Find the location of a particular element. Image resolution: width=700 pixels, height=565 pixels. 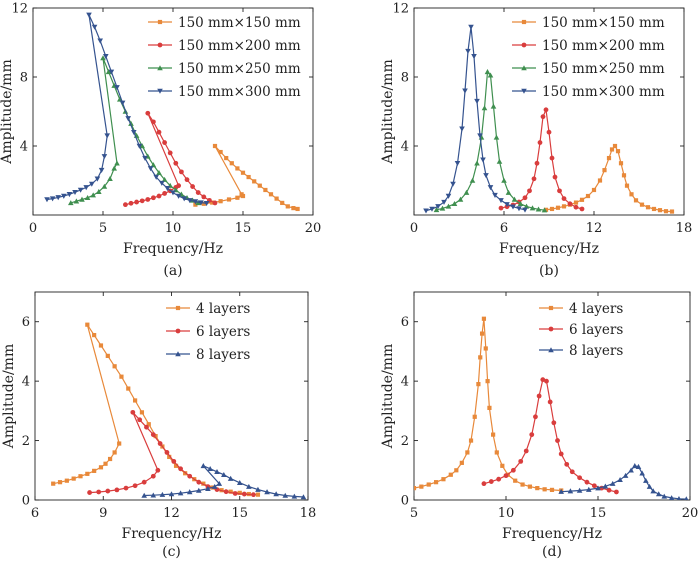

legend-label: 4 layers is located at coordinates (596, 309).